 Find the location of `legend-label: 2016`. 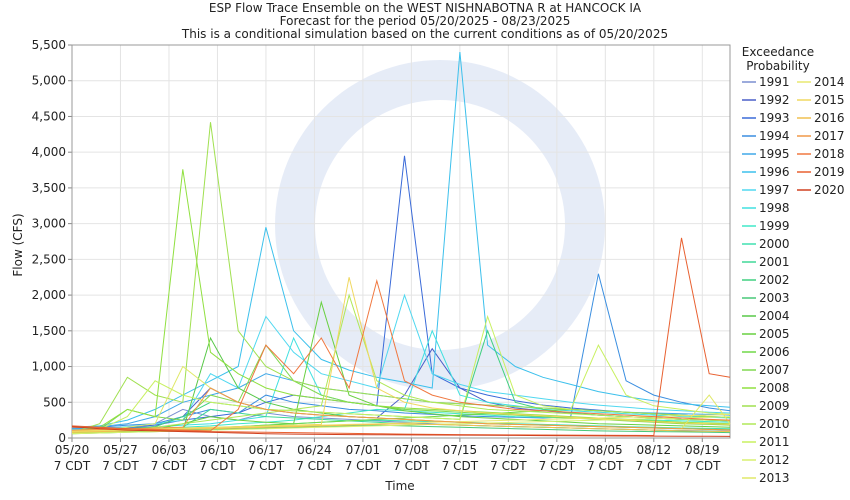

legend-label: 2016 is located at coordinates (829, 118).